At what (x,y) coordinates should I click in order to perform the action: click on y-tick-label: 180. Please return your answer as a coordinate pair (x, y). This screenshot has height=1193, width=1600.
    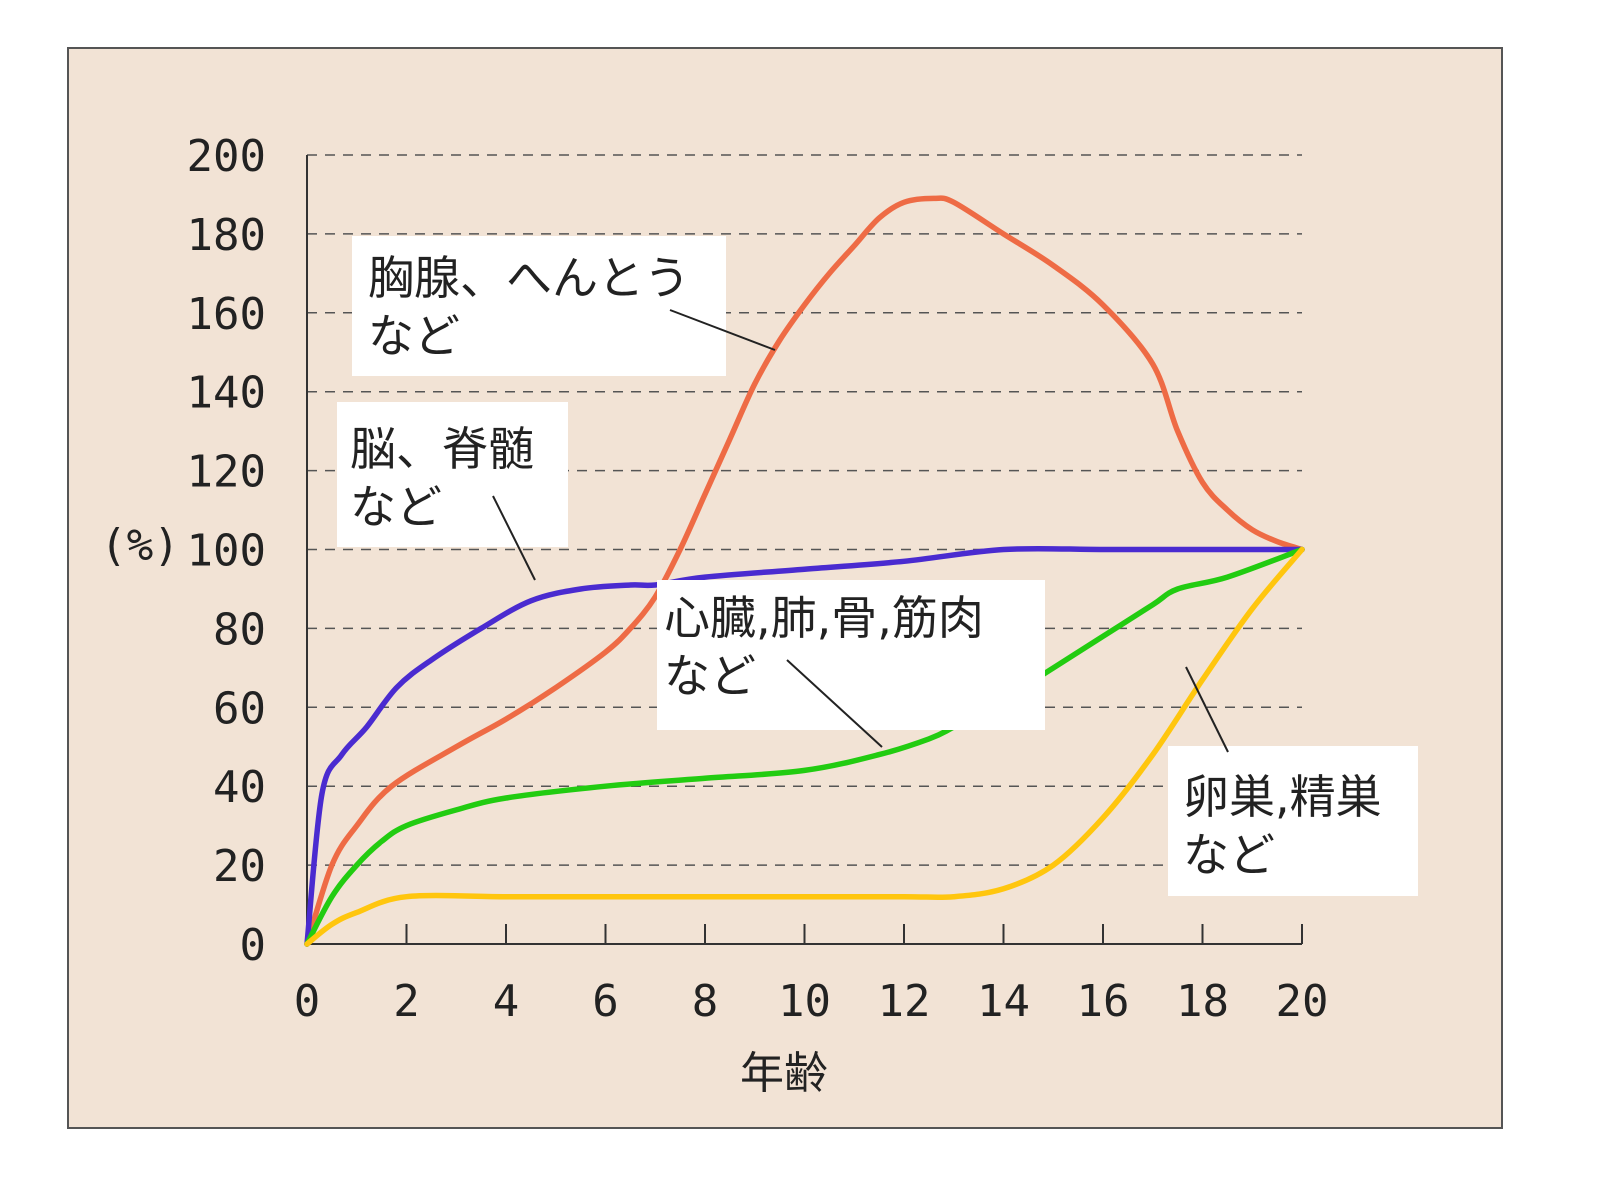
    Looking at the image, I should click on (226, 235).